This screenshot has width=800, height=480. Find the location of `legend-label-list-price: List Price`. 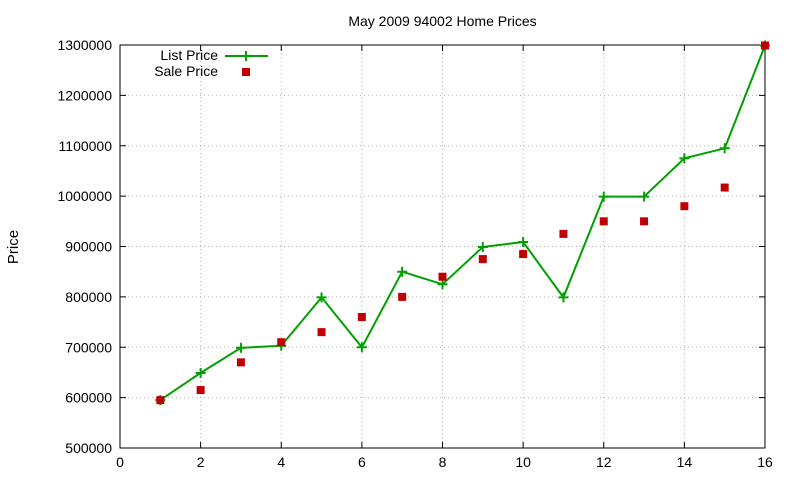

legend-label-list-price: List Price is located at coordinates (189, 55).